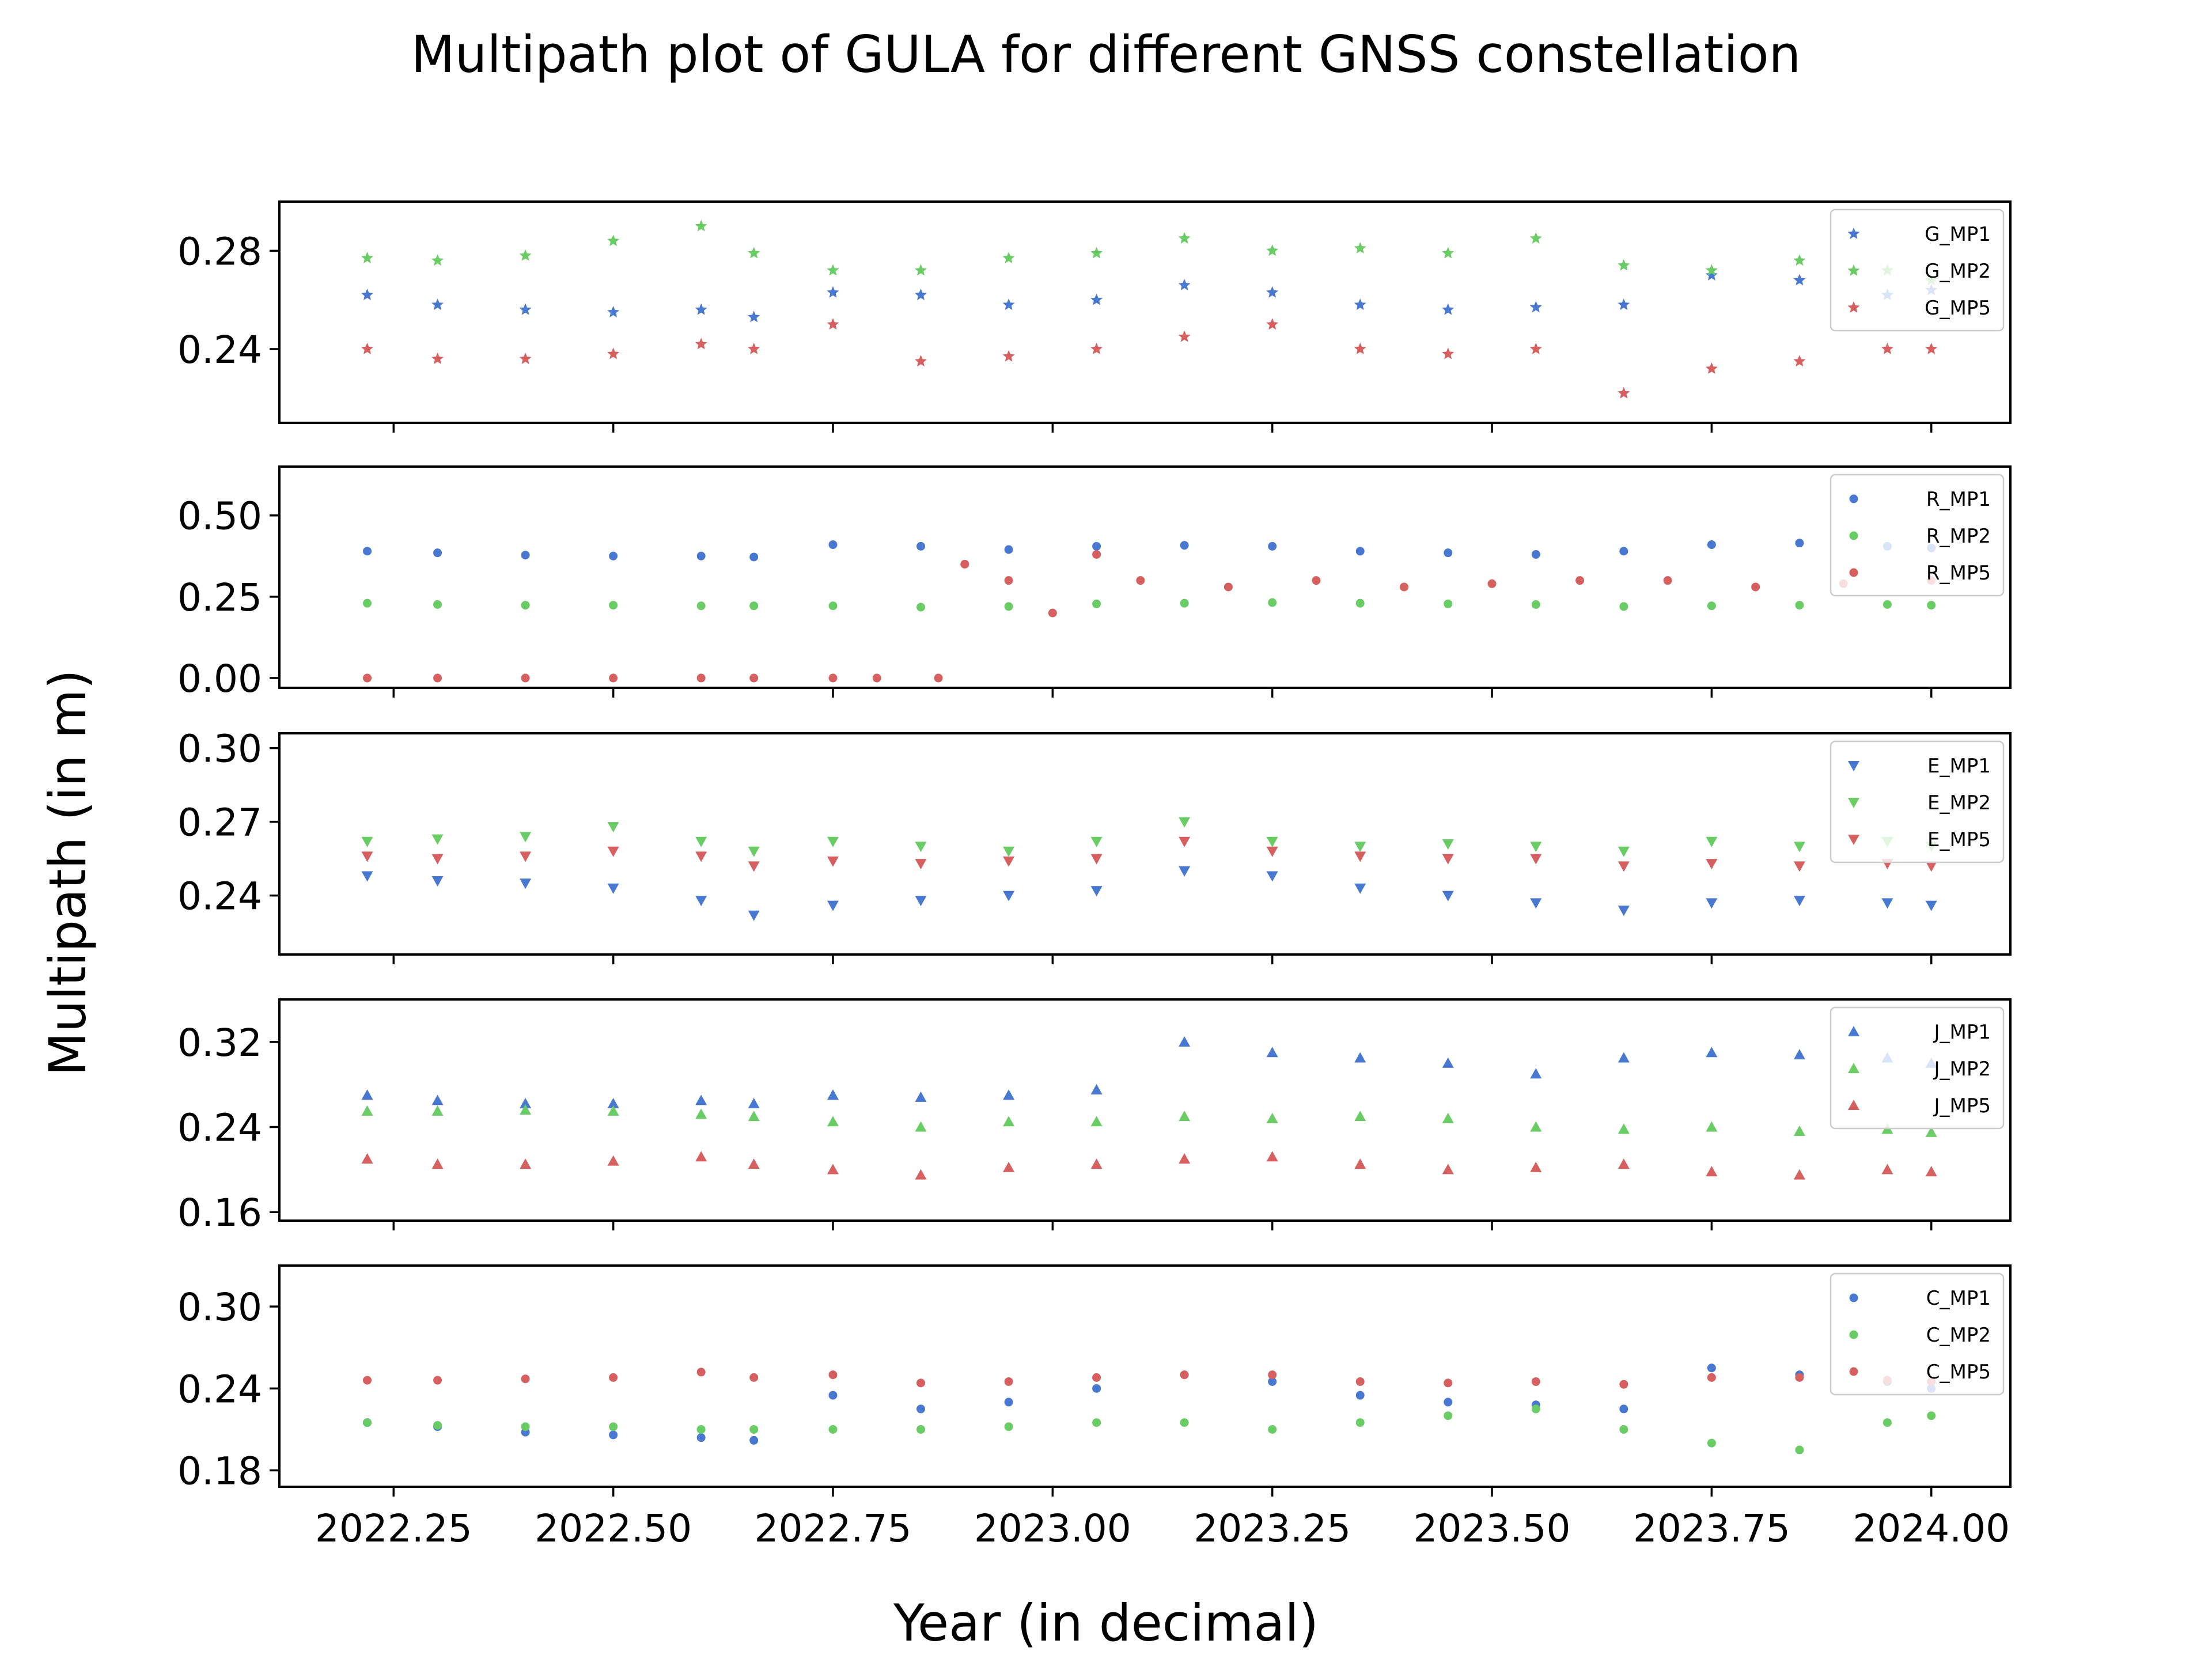  Describe the element at coordinates (1052, 1528) in the screenshot. I see `x-tick-label: 2023.00` at that location.